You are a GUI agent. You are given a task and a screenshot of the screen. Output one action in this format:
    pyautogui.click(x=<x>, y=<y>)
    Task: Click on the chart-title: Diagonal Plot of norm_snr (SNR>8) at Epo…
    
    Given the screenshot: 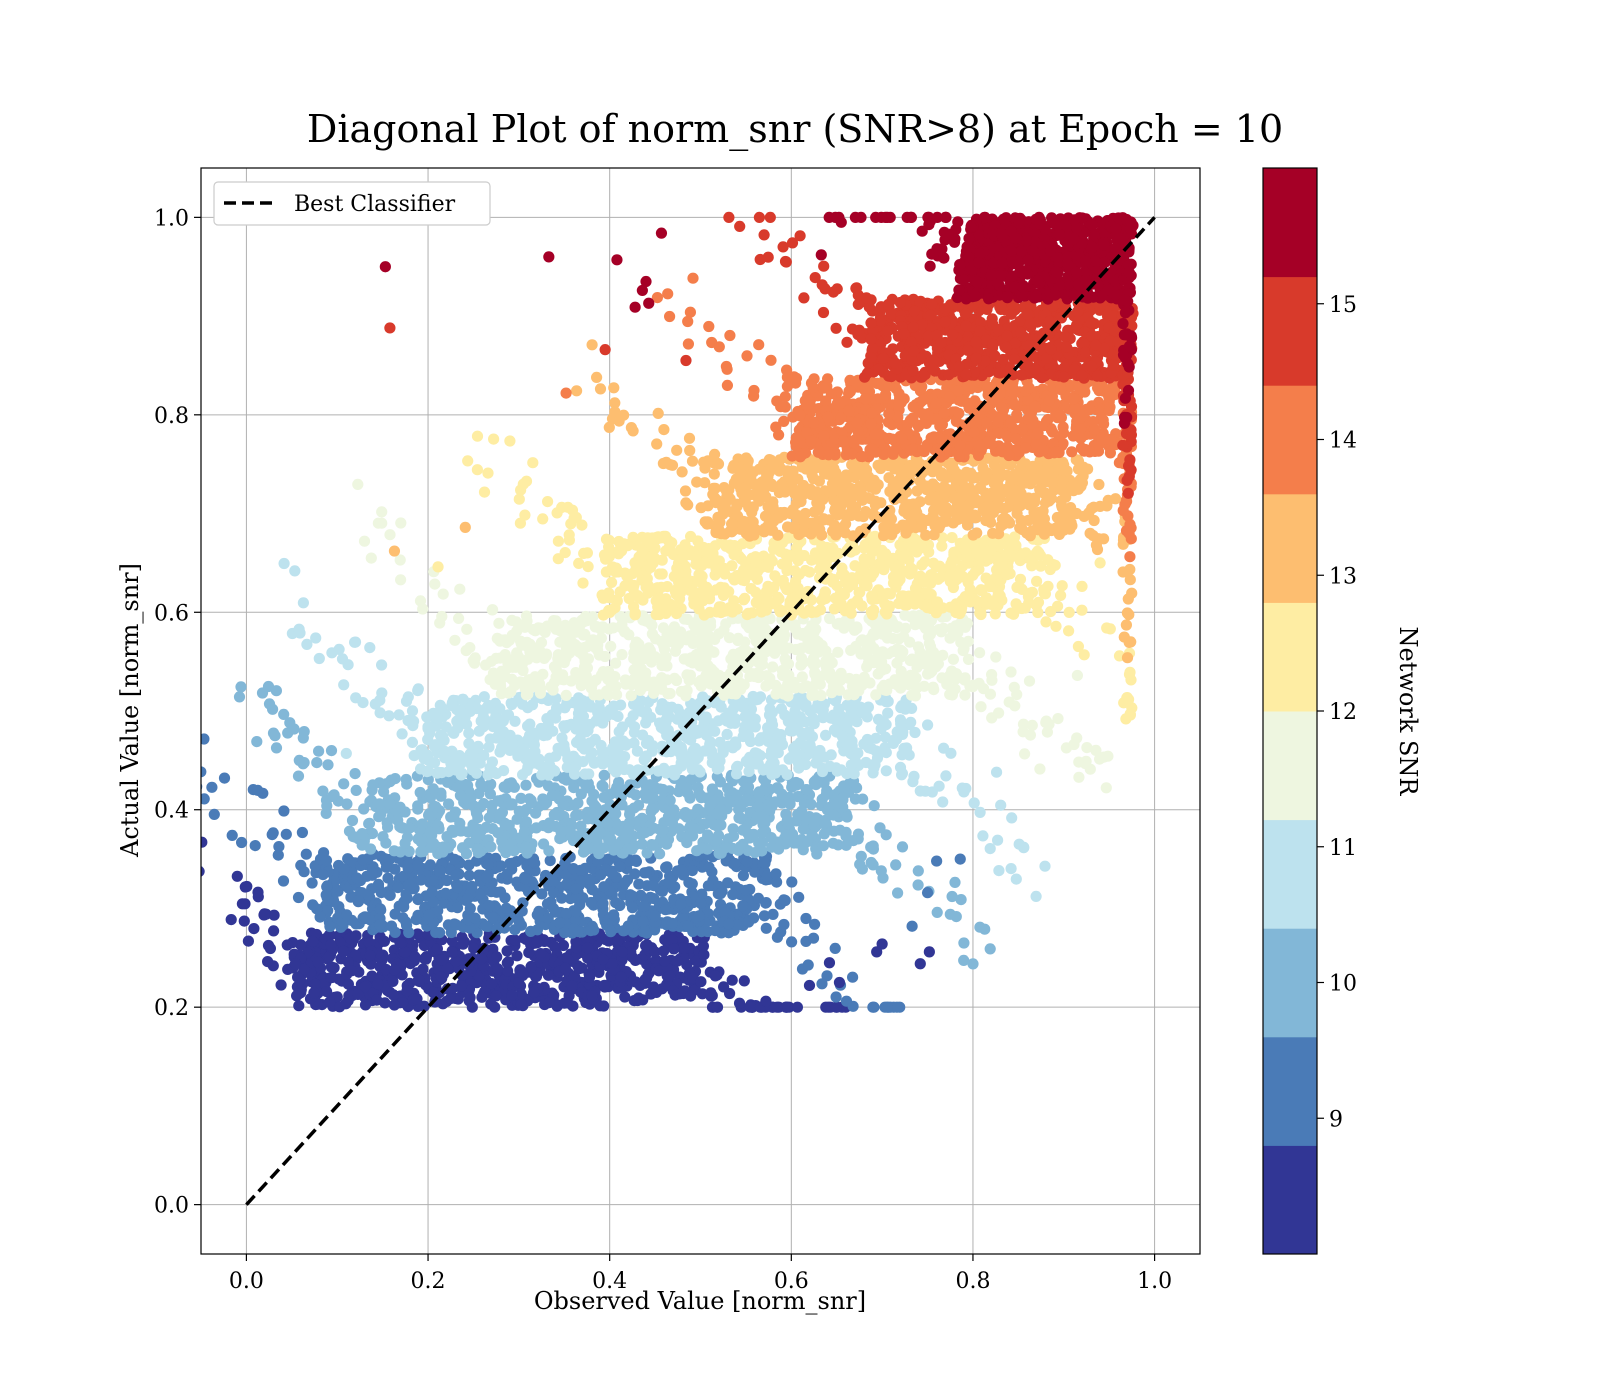 What is the action you would take?
    pyautogui.click(x=795, y=129)
    